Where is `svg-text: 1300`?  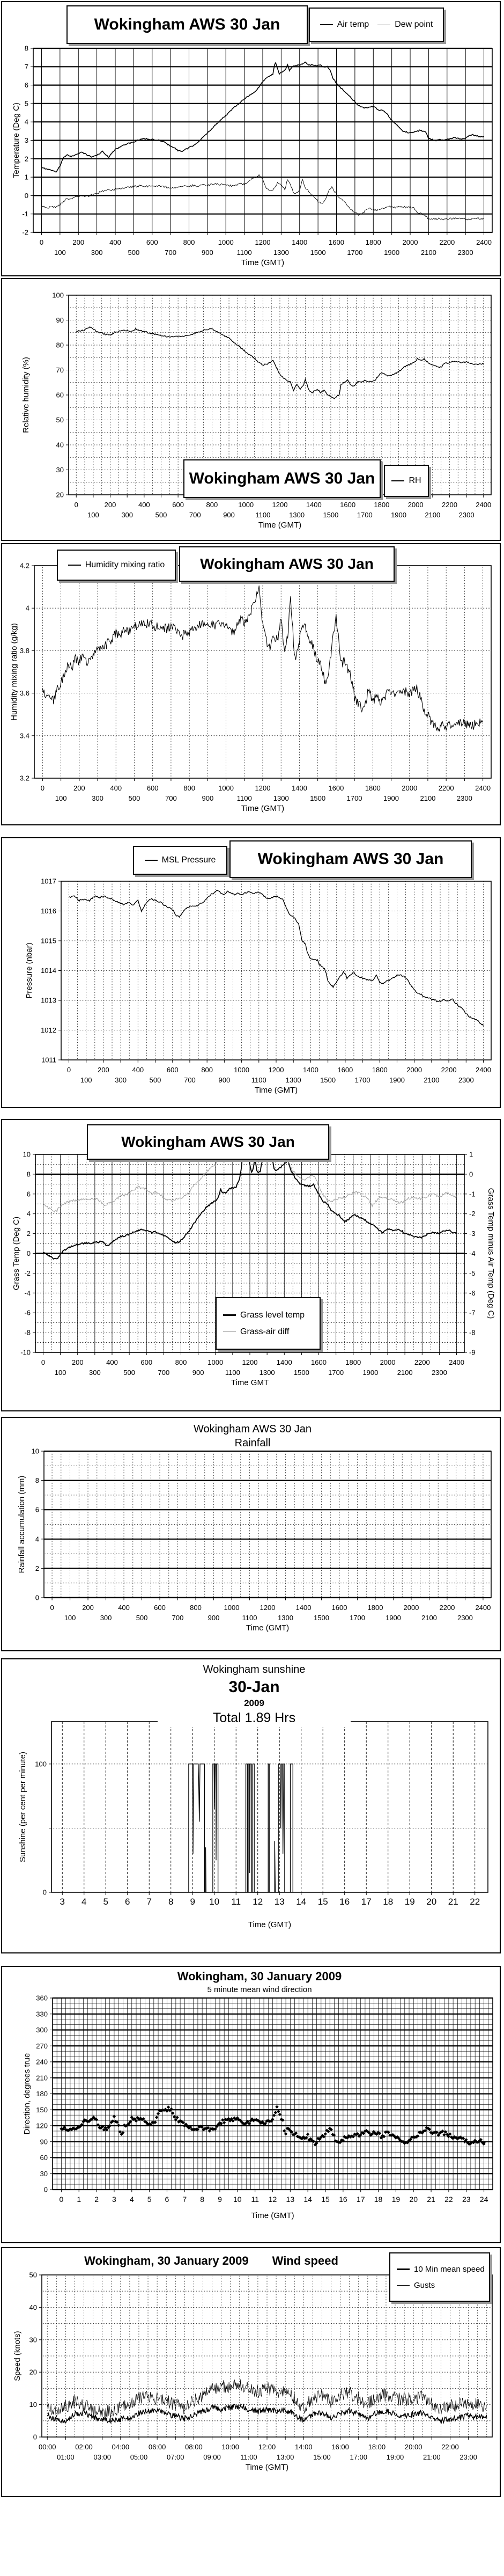 svg-text: 1300 is located at coordinates (281, 252).